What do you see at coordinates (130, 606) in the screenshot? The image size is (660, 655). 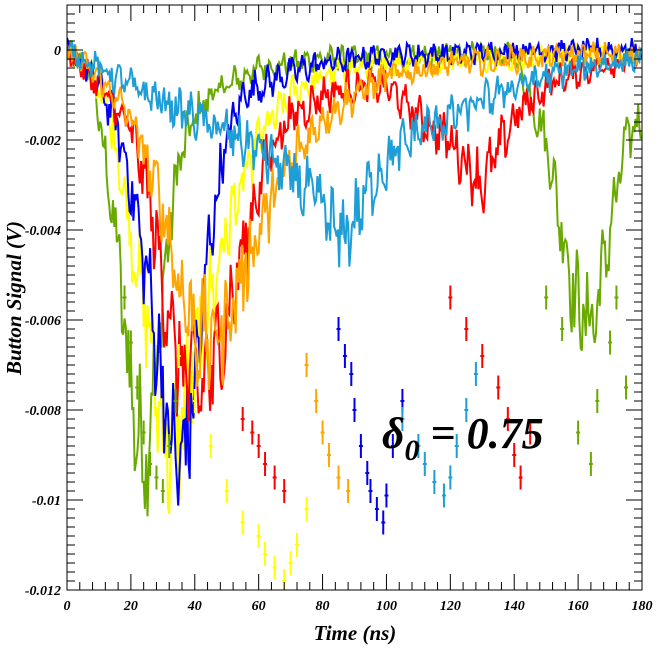 I see `x-tick-label: 20` at bounding box center [130, 606].